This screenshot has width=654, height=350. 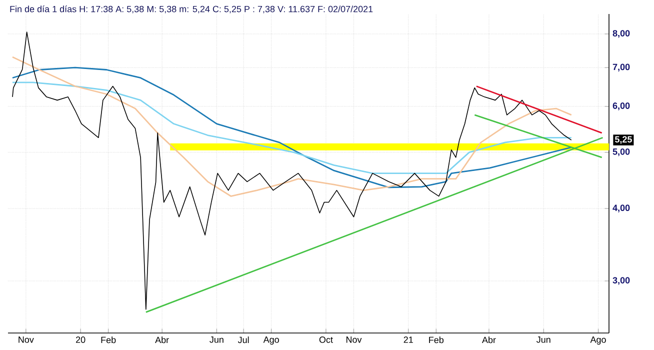 What do you see at coordinates (326, 339) in the screenshot?
I see `x-tick-label: Oct` at bounding box center [326, 339].